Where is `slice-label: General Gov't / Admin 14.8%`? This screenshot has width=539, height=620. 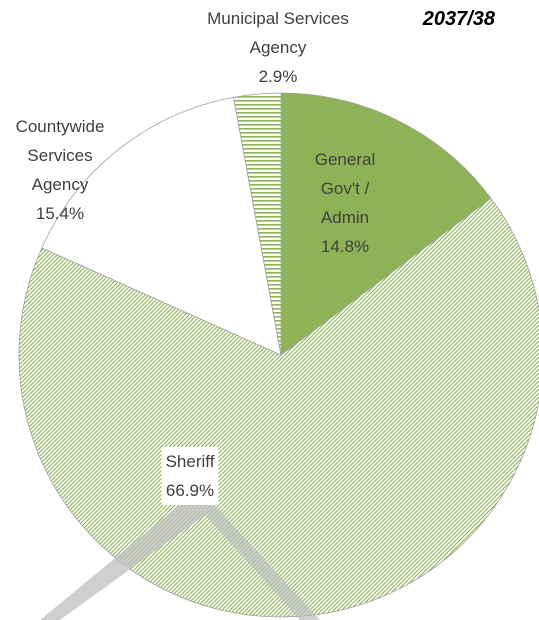
slice-label: General Gov't / Admin 14.8% is located at coordinates (345, 203).